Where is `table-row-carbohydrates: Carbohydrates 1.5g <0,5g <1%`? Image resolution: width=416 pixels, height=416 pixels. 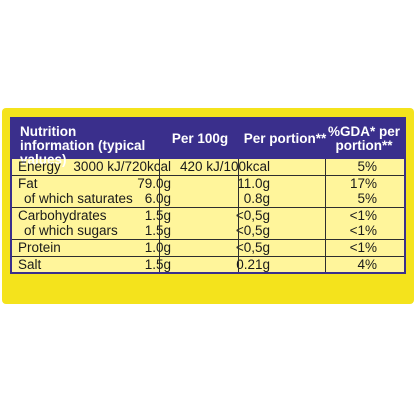
table-row-carbohydrates: Carbohydrates 1.5g <0,5g <1% is located at coordinates (208, 215).